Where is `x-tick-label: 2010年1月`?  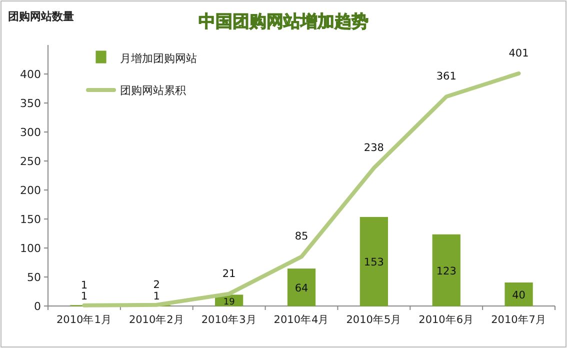 x-tick-label: 2010年1月 is located at coordinates (84, 320).